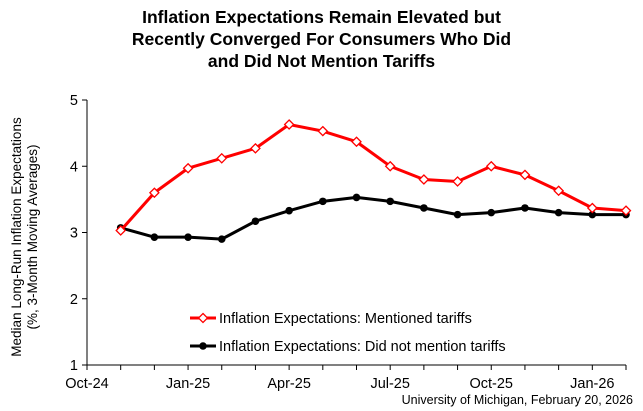 Image resolution: width=643 pixels, height=411 pixels. Describe the element at coordinates (74, 234) in the screenshot. I see `y-tick-label: 3` at that location.